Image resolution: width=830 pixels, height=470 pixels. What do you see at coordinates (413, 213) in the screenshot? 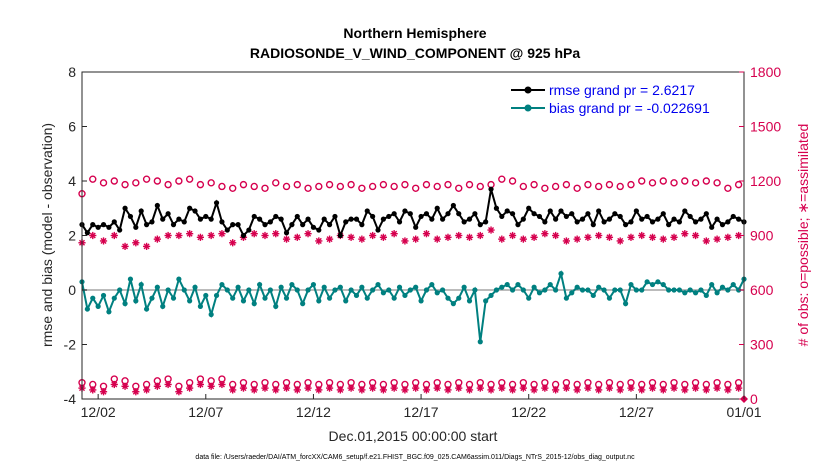
I see `rmse-line` at bounding box center [413, 213].